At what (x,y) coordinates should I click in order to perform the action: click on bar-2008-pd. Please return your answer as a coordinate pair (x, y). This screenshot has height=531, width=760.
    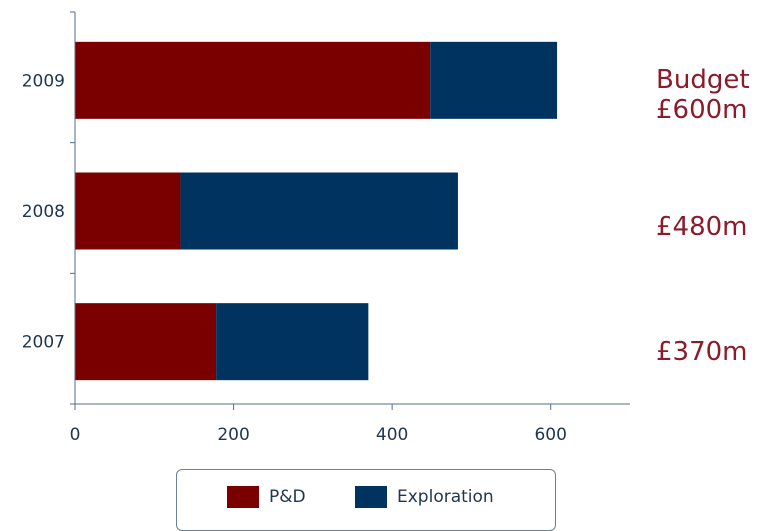
    Looking at the image, I should click on (128, 211).